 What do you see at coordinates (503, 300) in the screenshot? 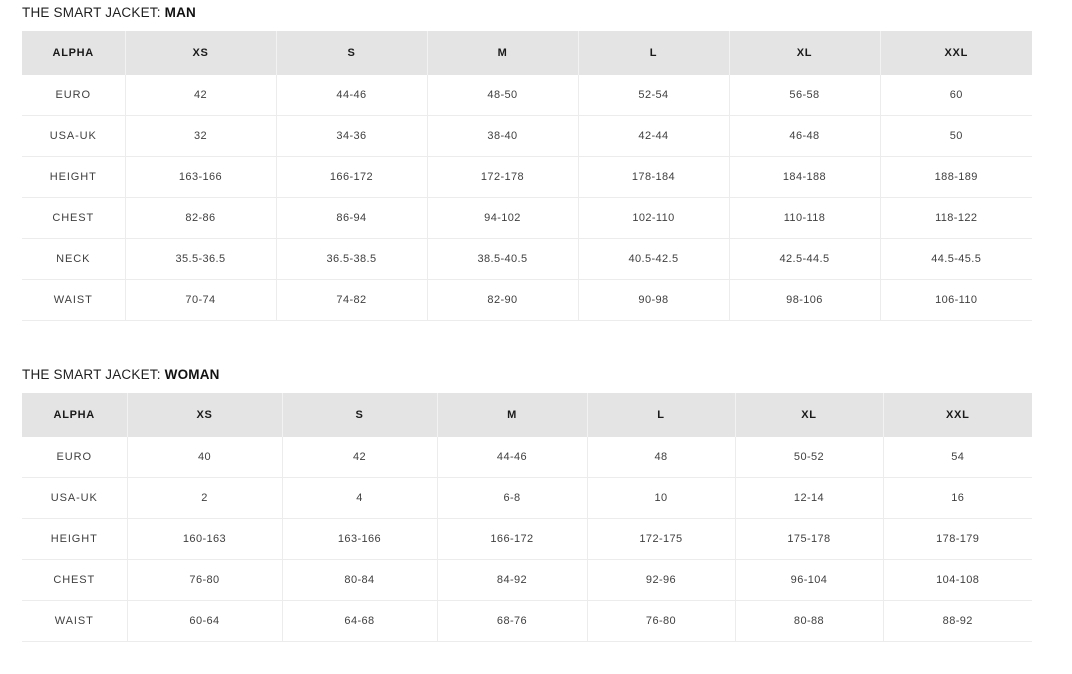
I see `cell-waist-m: 82-90` at bounding box center [503, 300].